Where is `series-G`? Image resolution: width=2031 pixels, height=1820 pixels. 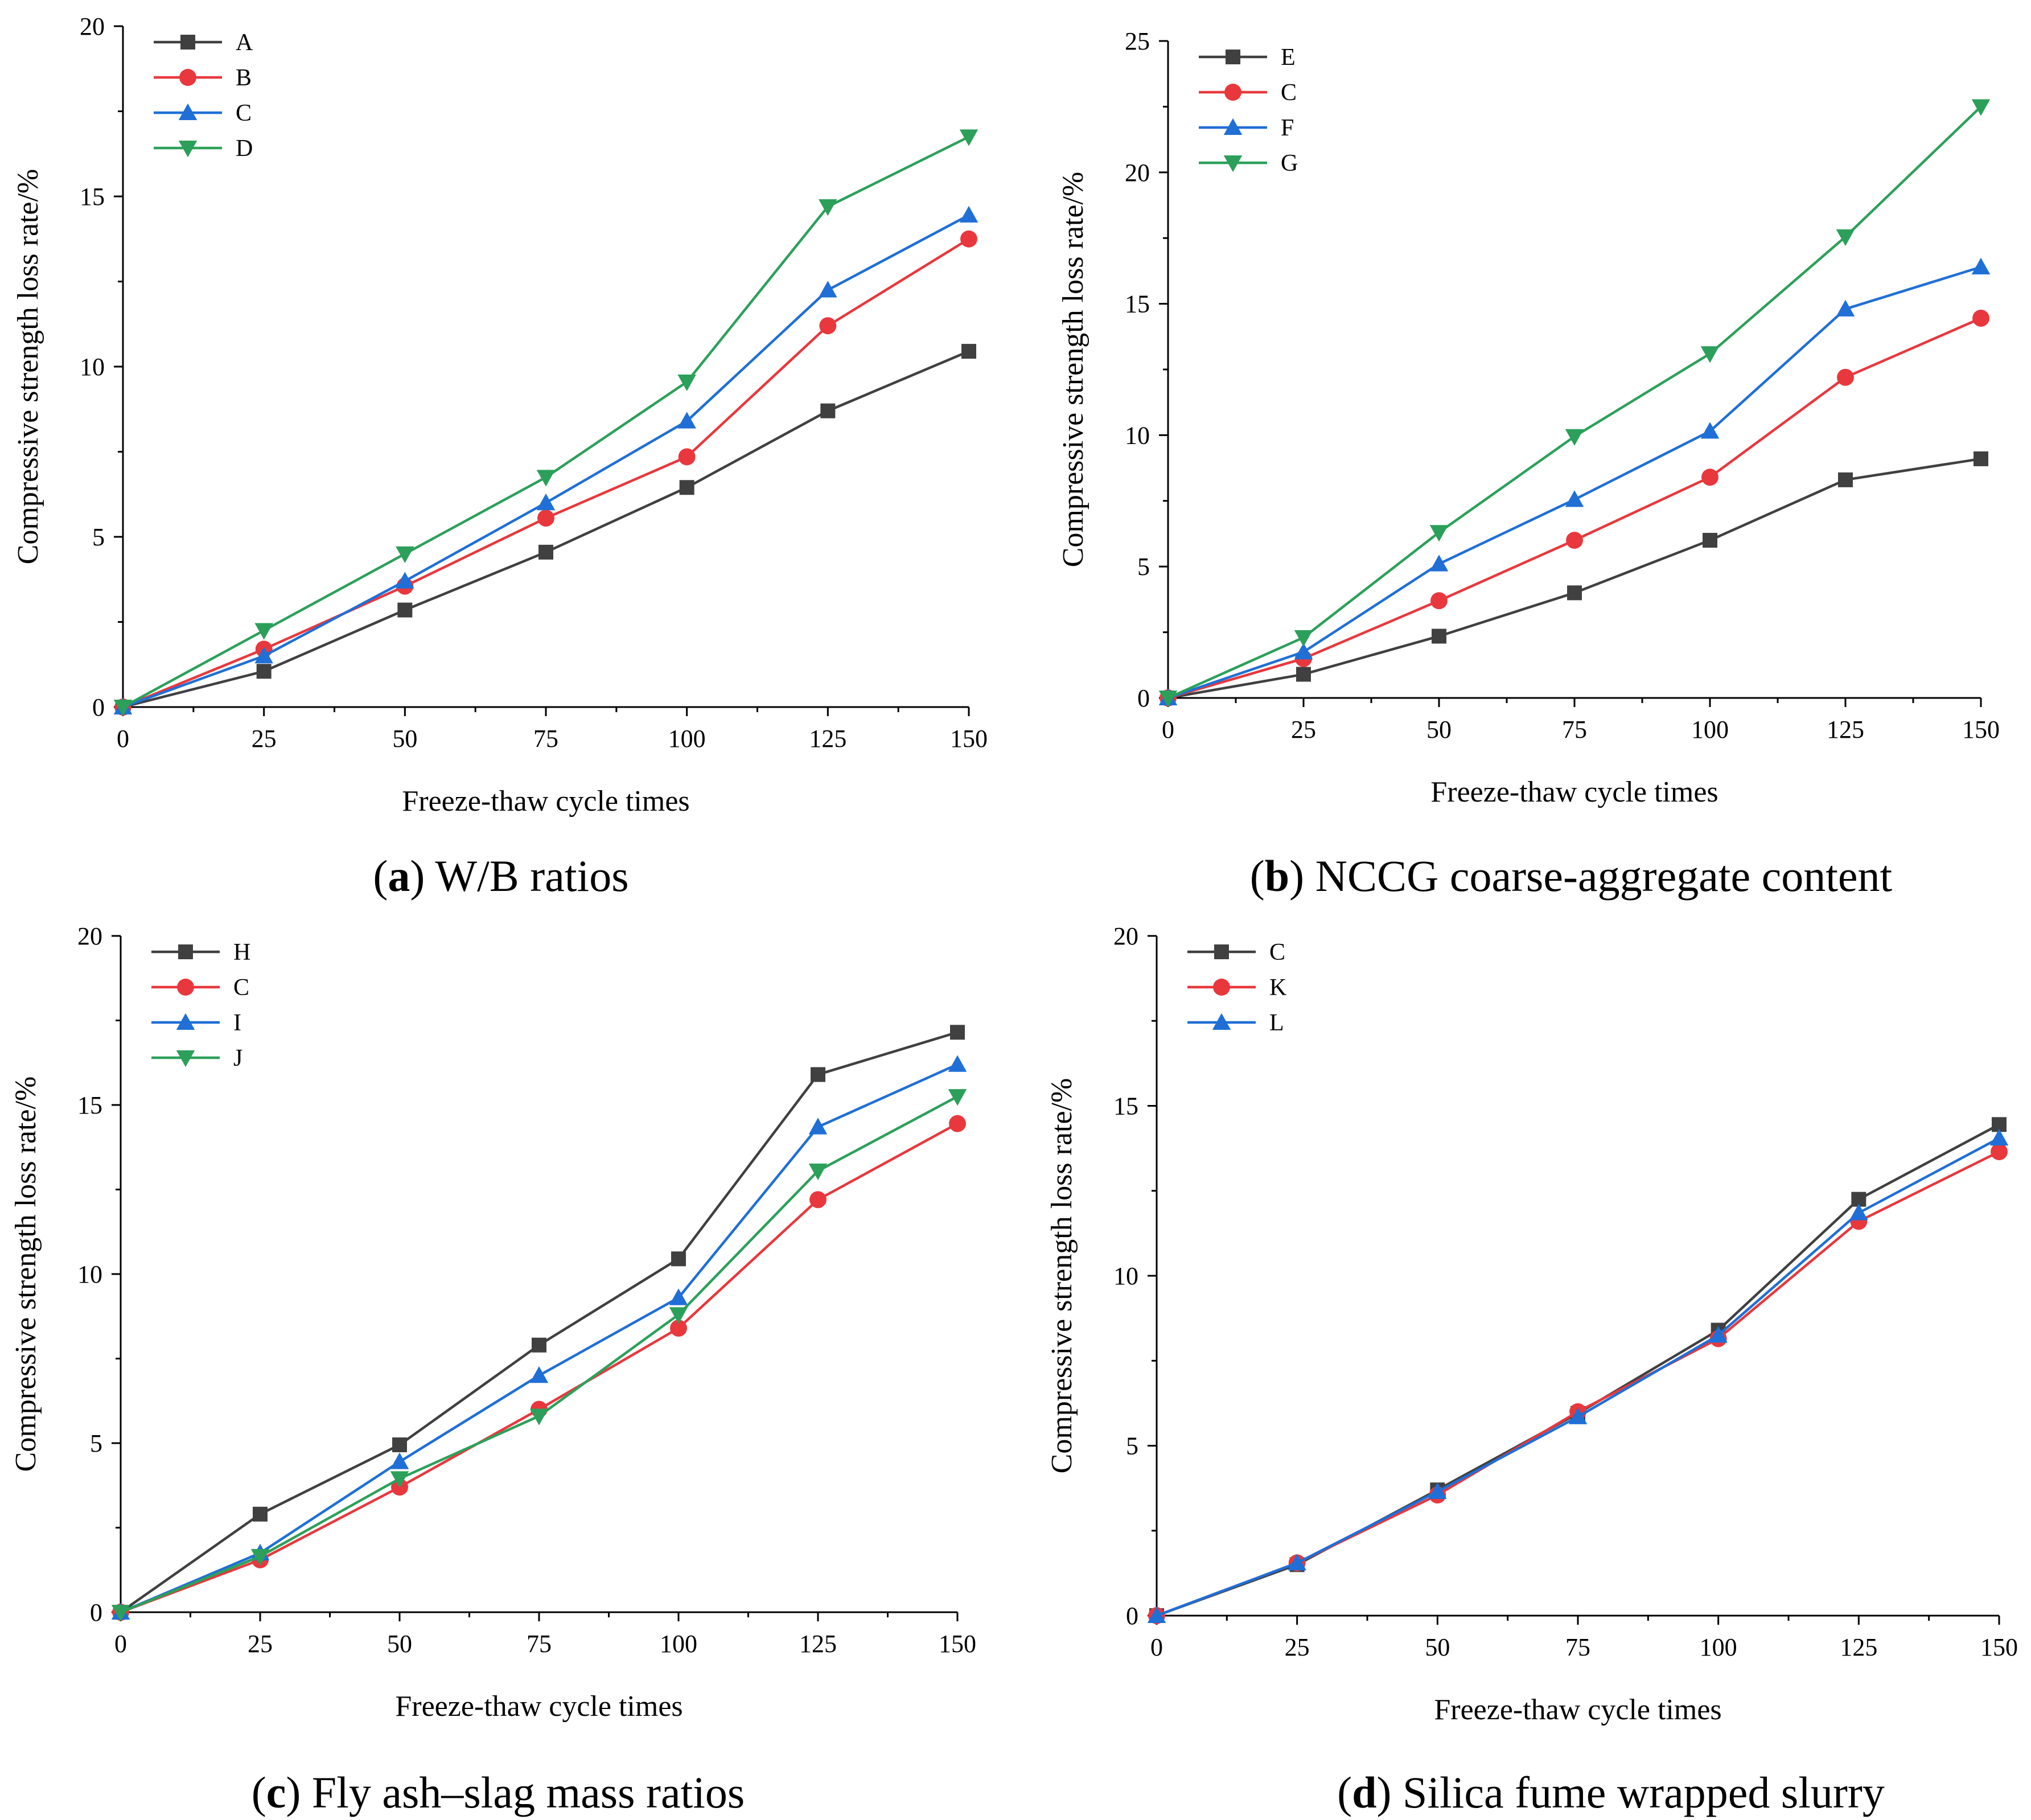 series-G is located at coordinates (1574, 403).